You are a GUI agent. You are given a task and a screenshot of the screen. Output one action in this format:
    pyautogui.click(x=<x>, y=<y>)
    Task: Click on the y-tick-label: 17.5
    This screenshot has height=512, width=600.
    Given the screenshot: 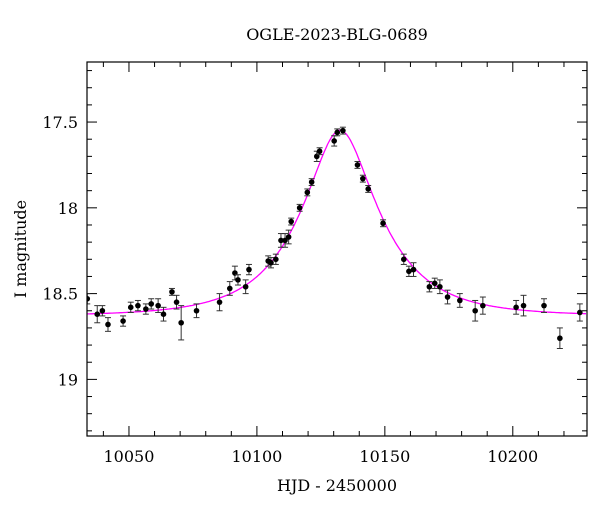 What is the action you would take?
    pyautogui.click(x=60, y=122)
    